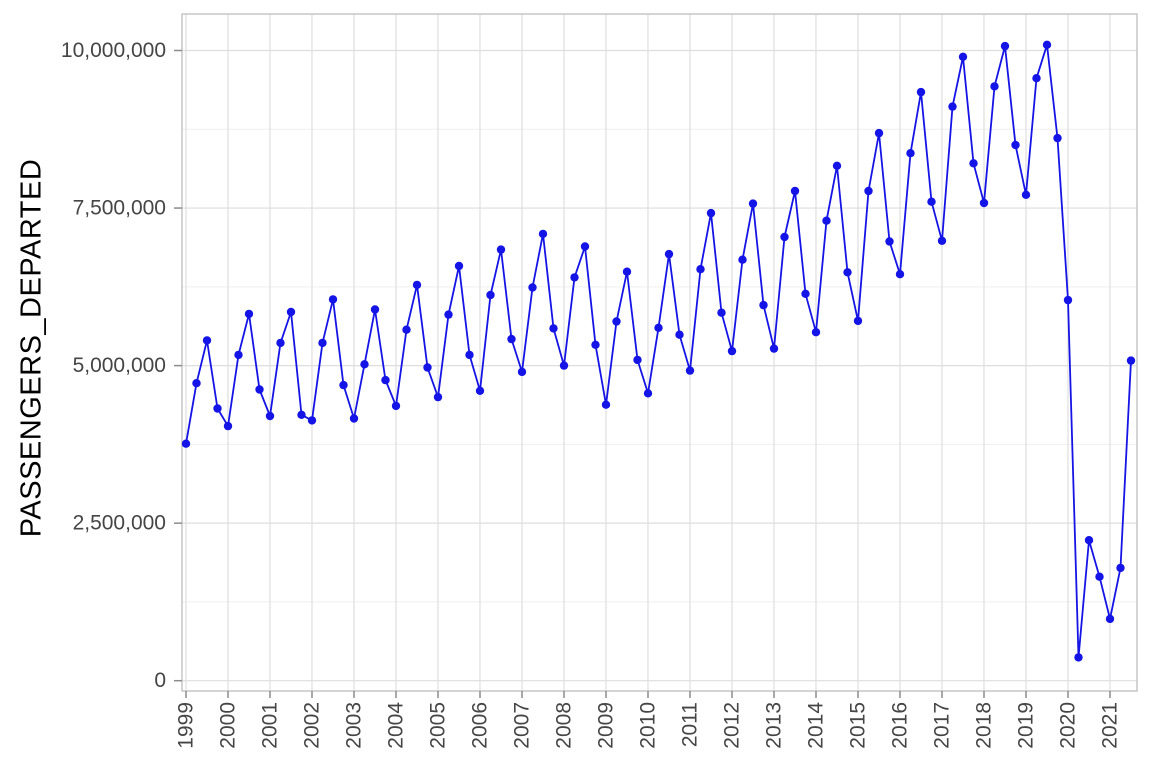 This screenshot has height=768, width=1152. Describe the element at coordinates (160, 680) in the screenshot. I see `y-tick-label: 0` at that location.